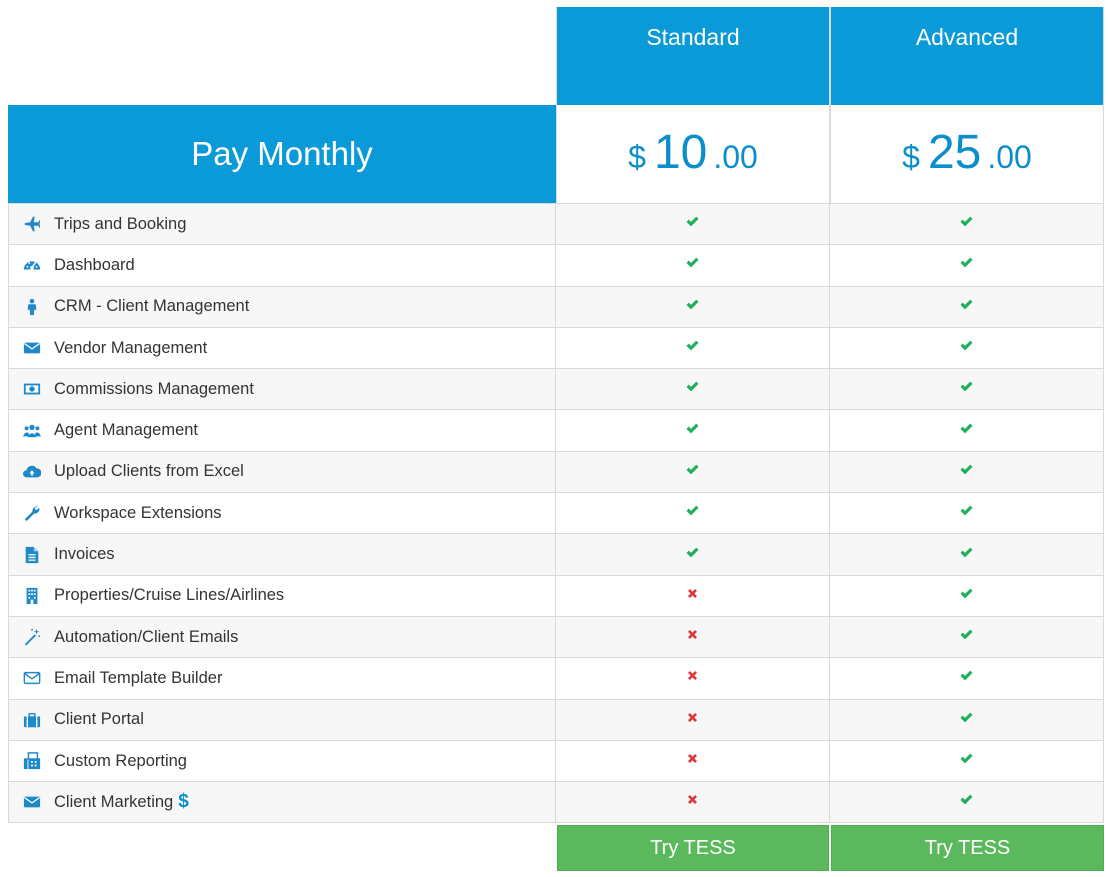 The width and height of the screenshot is (1108, 877). Describe the element at coordinates (282, 265) in the screenshot. I see `feature-cell: Dashboard` at that location.